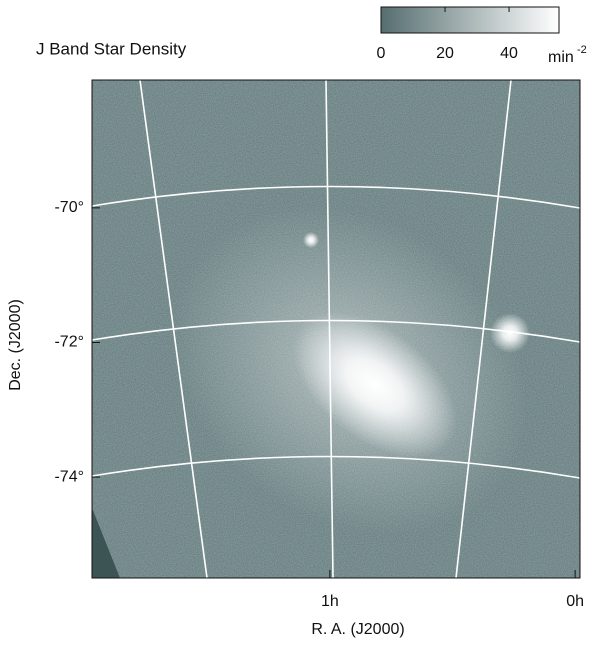 This screenshot has width=600, height=649. What do you see at coordinates (470, 20) in the screenshot?
I see `colorbar` at bounding box center [470, 20].